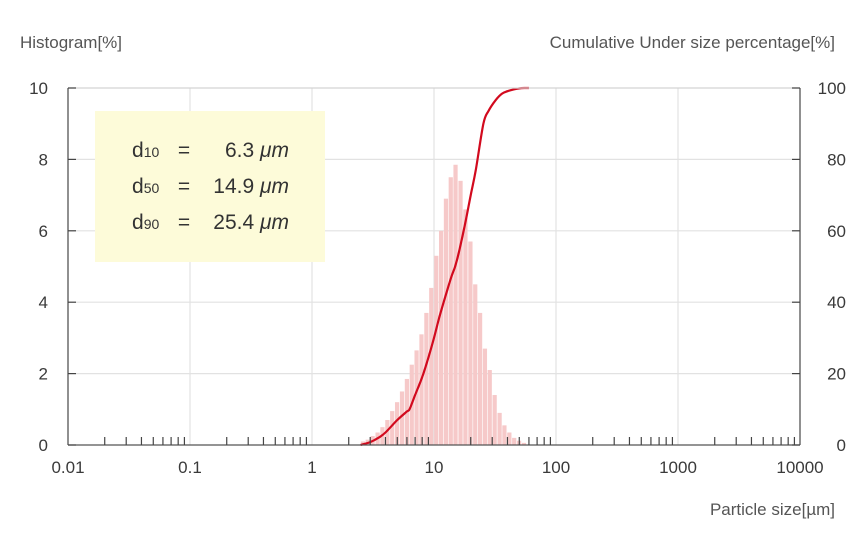  I want to click on x-tick-label: 1, so click(311, 467).